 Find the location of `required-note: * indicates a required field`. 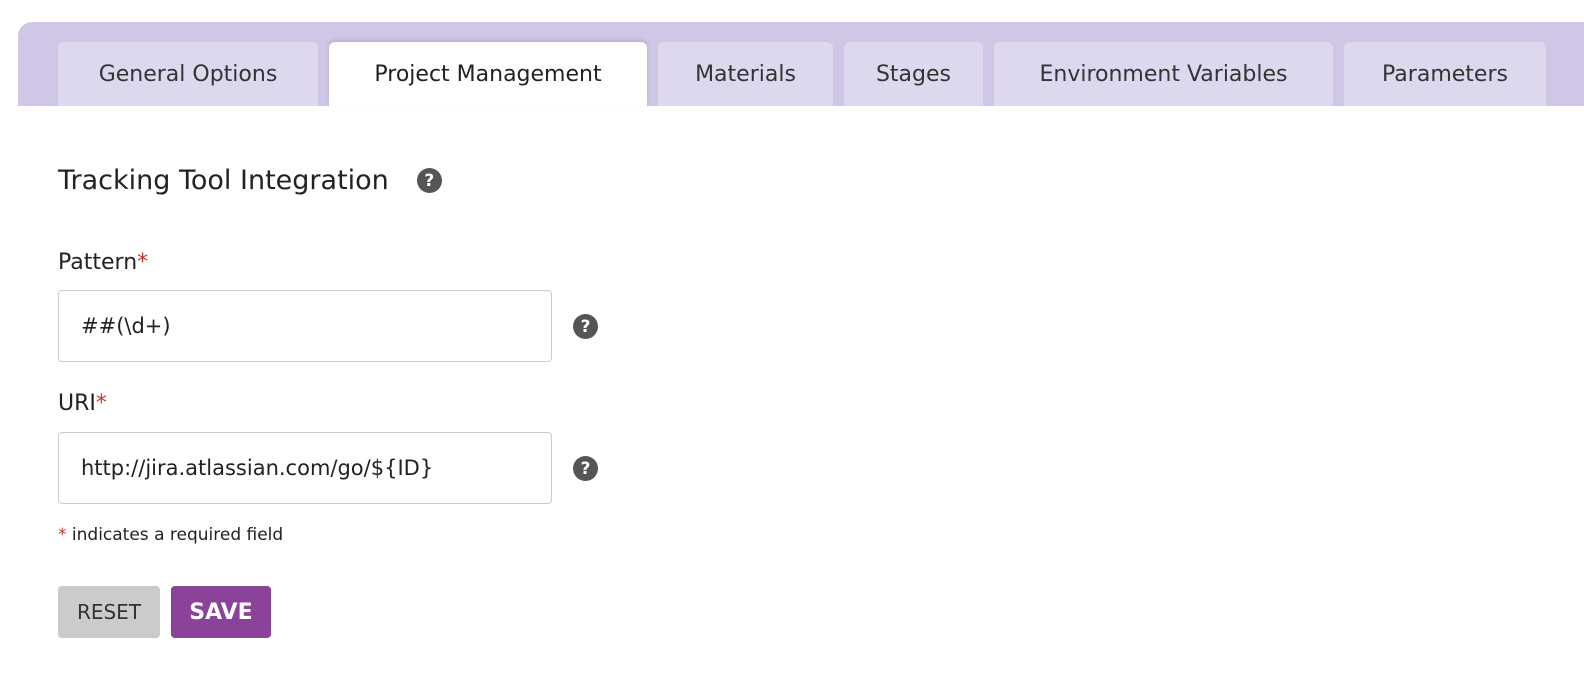

required-note: * indicates a required field is located at coordinates (171, 535).